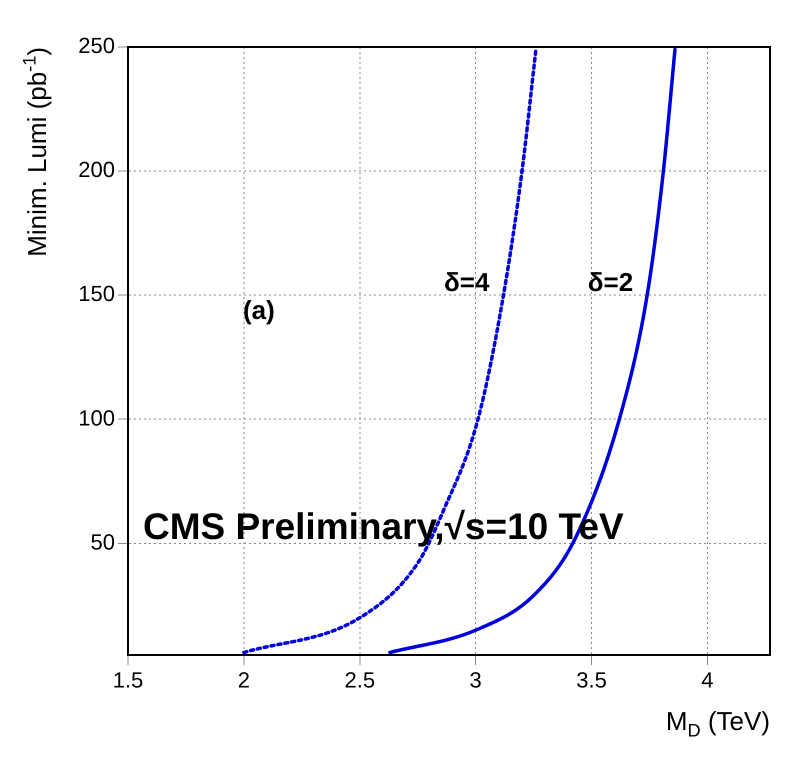  Describe the element at coordinates (36, 151) in the screenshot. I see `y-axis-title: Minim. Lumi (pb-1)` at that location.